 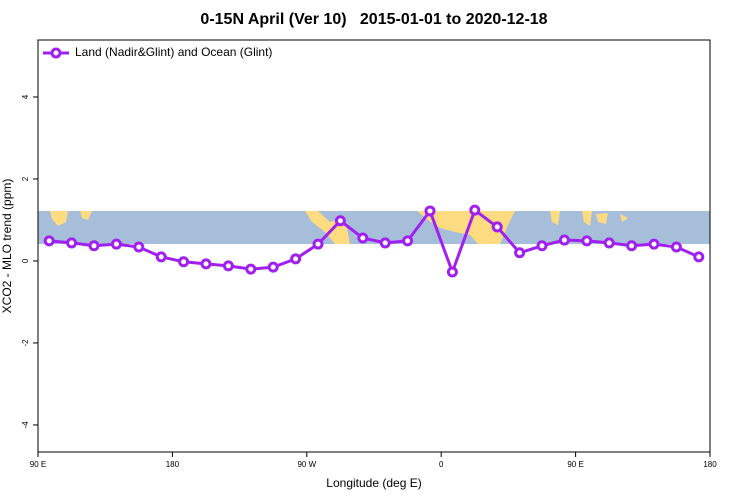 What do you see at coordinates (25, 343) in the screenshot?
I see `y-tick-label: -2` at bounding box center [25, 343].